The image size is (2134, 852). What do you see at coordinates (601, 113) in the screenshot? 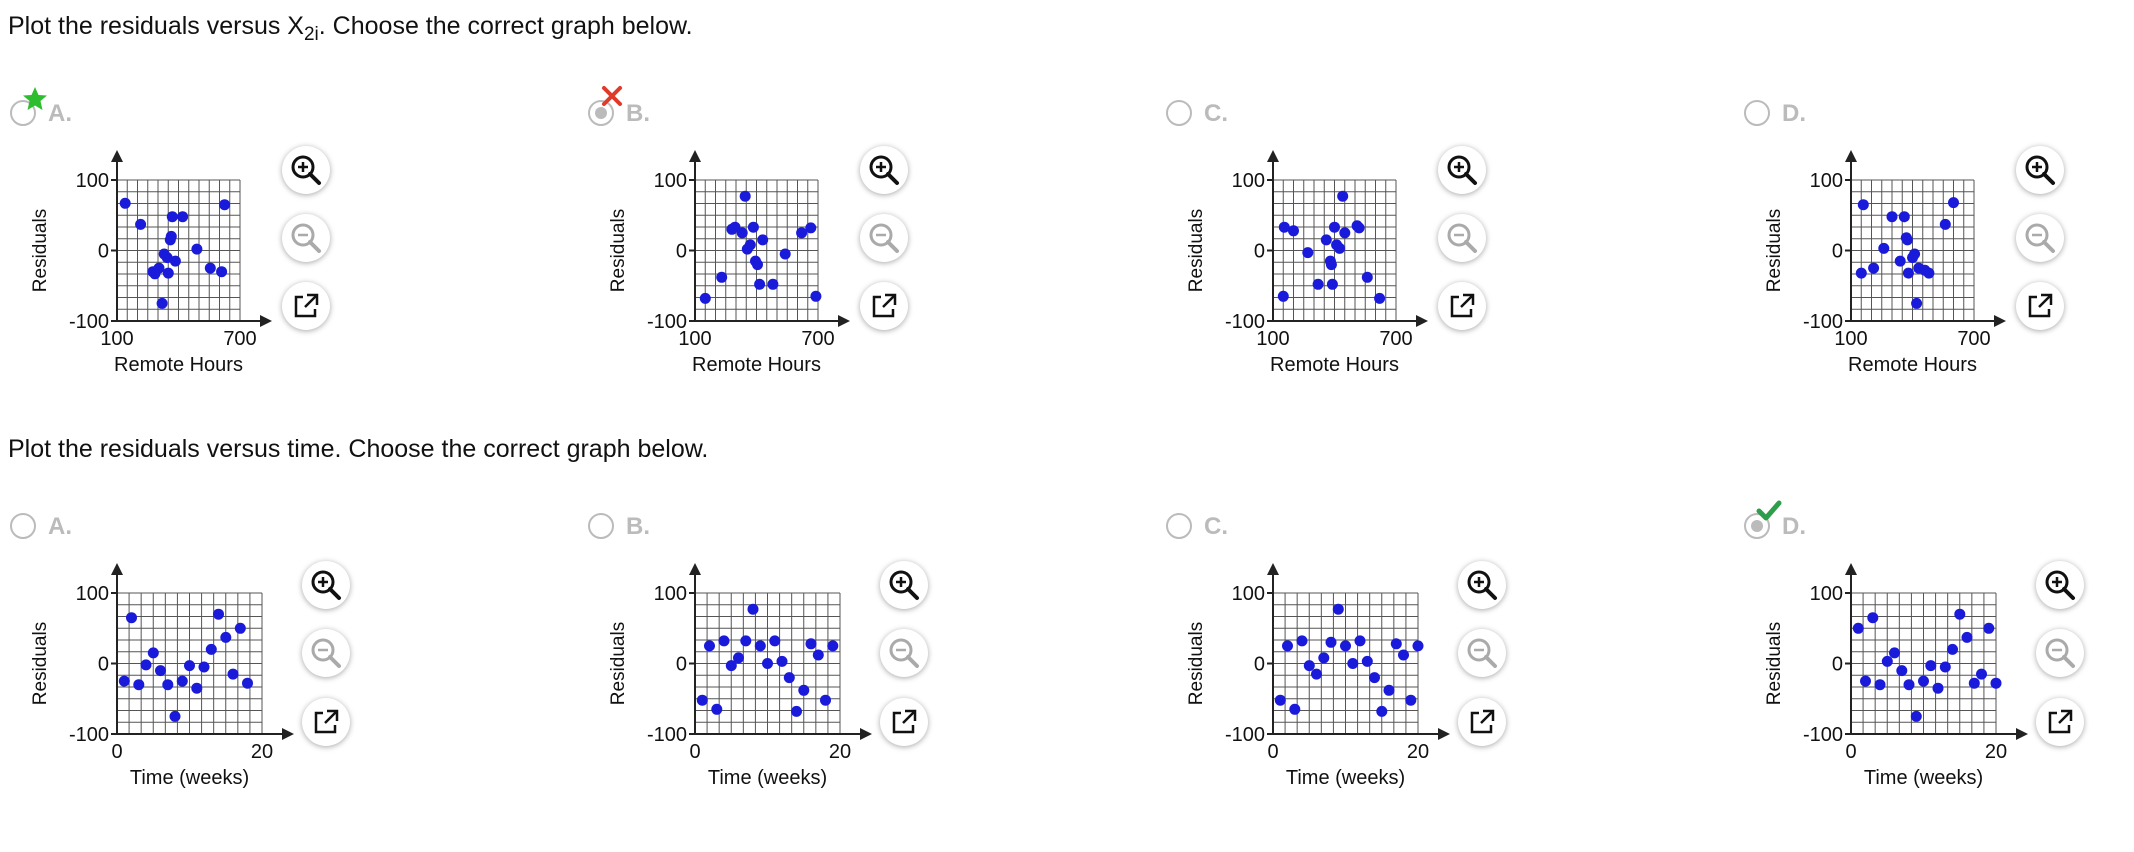
I see `q1-radio-b` at bounding box center [601, 113].